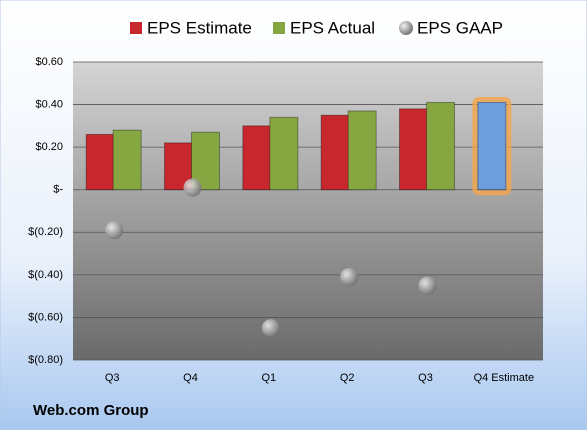 This screenshot has height=435, width=587. What do you see at coordinates (460, 27) in the screenshot?
I see `legend-label: EPS GAAP` at bounding box center [460, 27].